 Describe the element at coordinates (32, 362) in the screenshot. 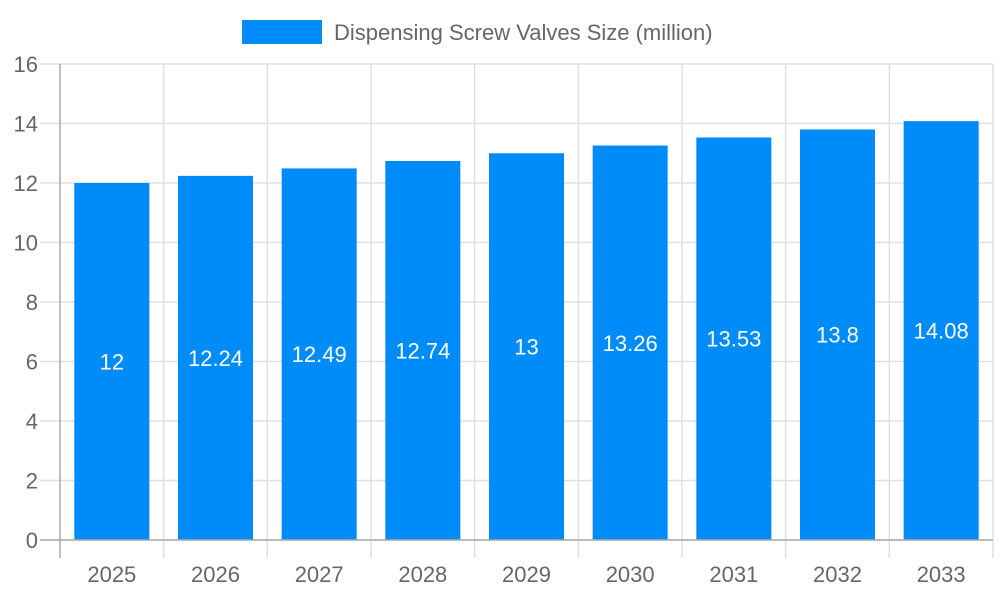

I see `y-tick-label: 6` at that location.